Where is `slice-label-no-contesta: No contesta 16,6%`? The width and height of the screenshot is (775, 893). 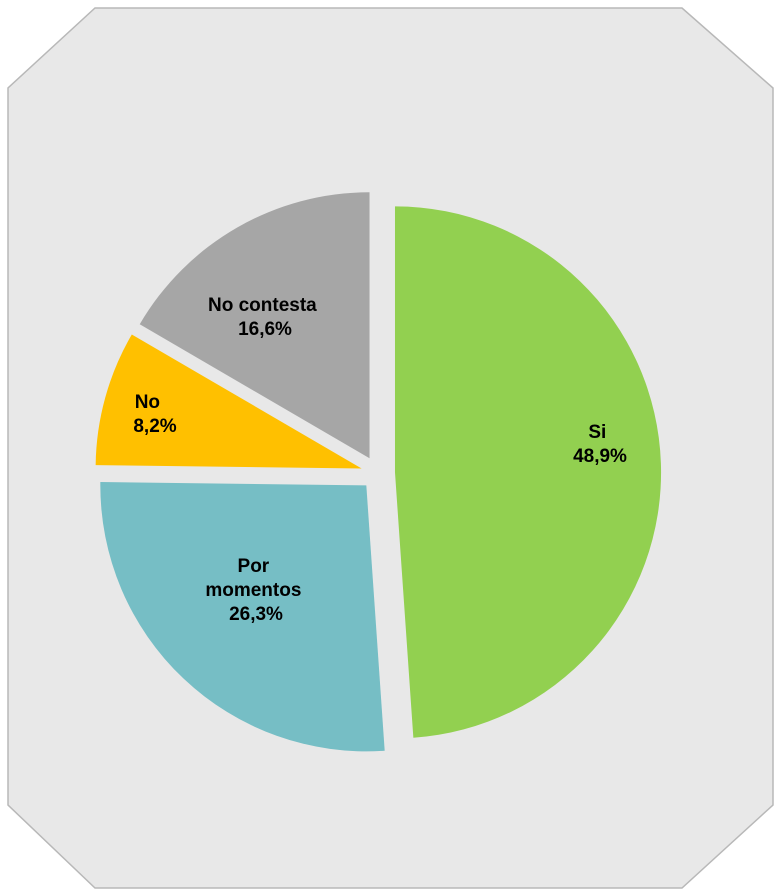 slice-label-no-contesta: No contesta 16,6% is located at coordinates (265, 317).